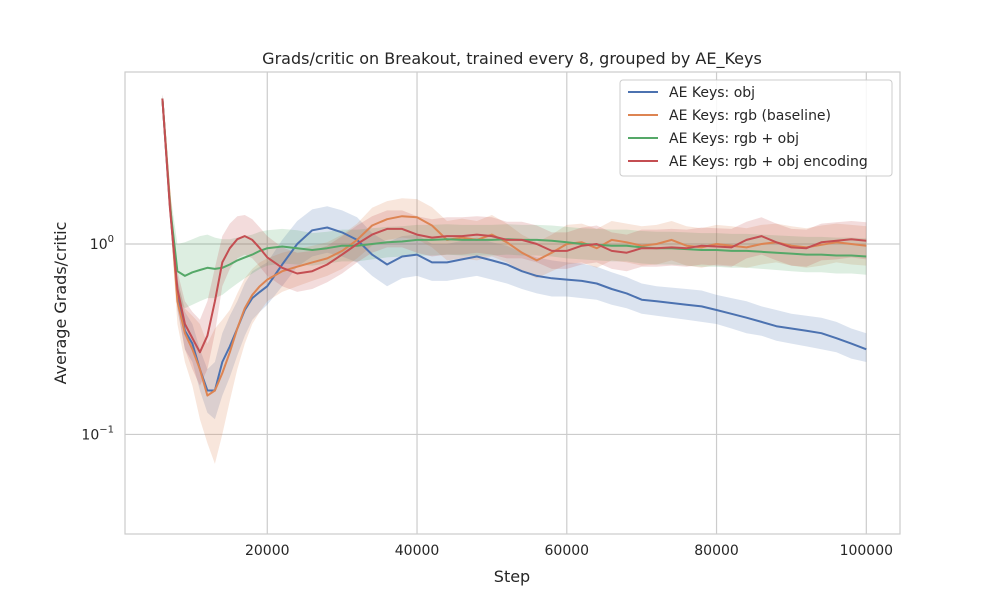  What do you see at coordinates (267, 551) in the screenshot?
I see `x-tick-label: 20000` at bounding box center [267, 551].